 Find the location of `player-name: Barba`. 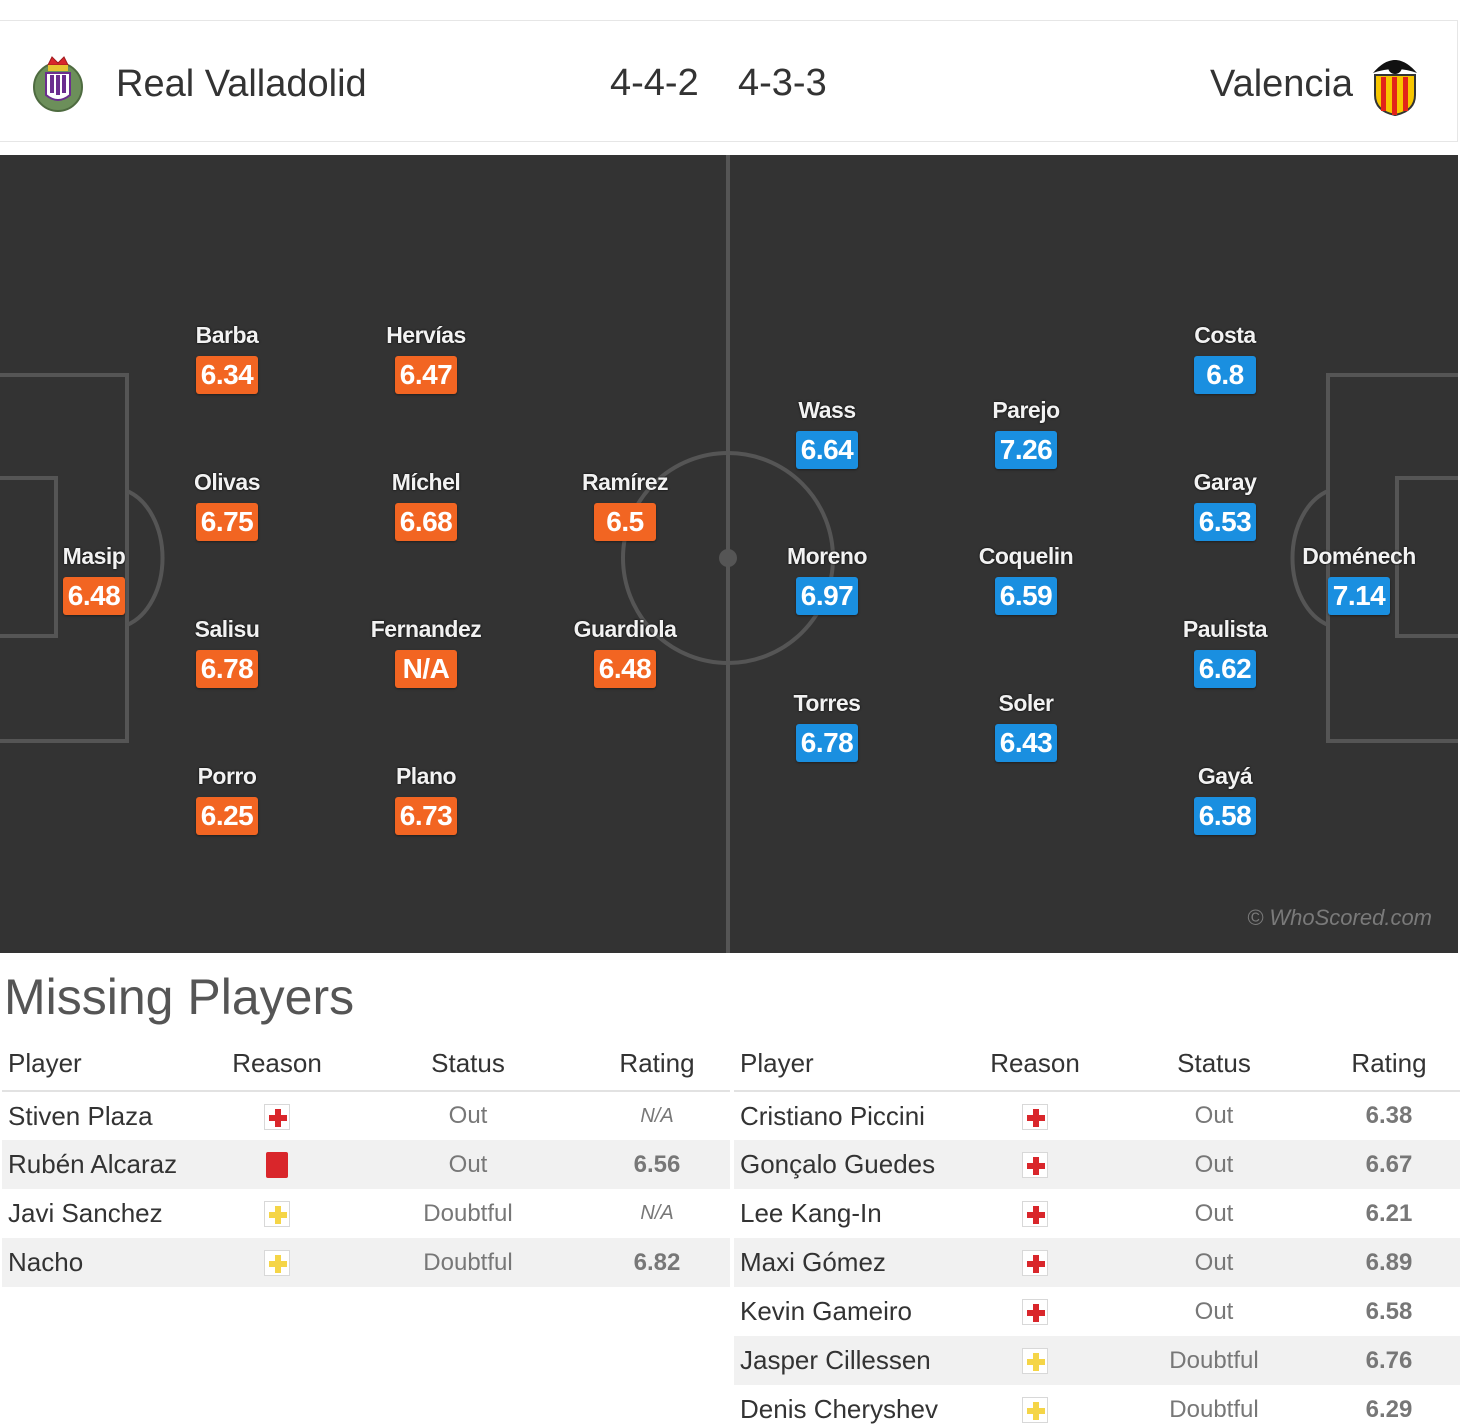

player-name: Barba is located at coordinates (227, 335).